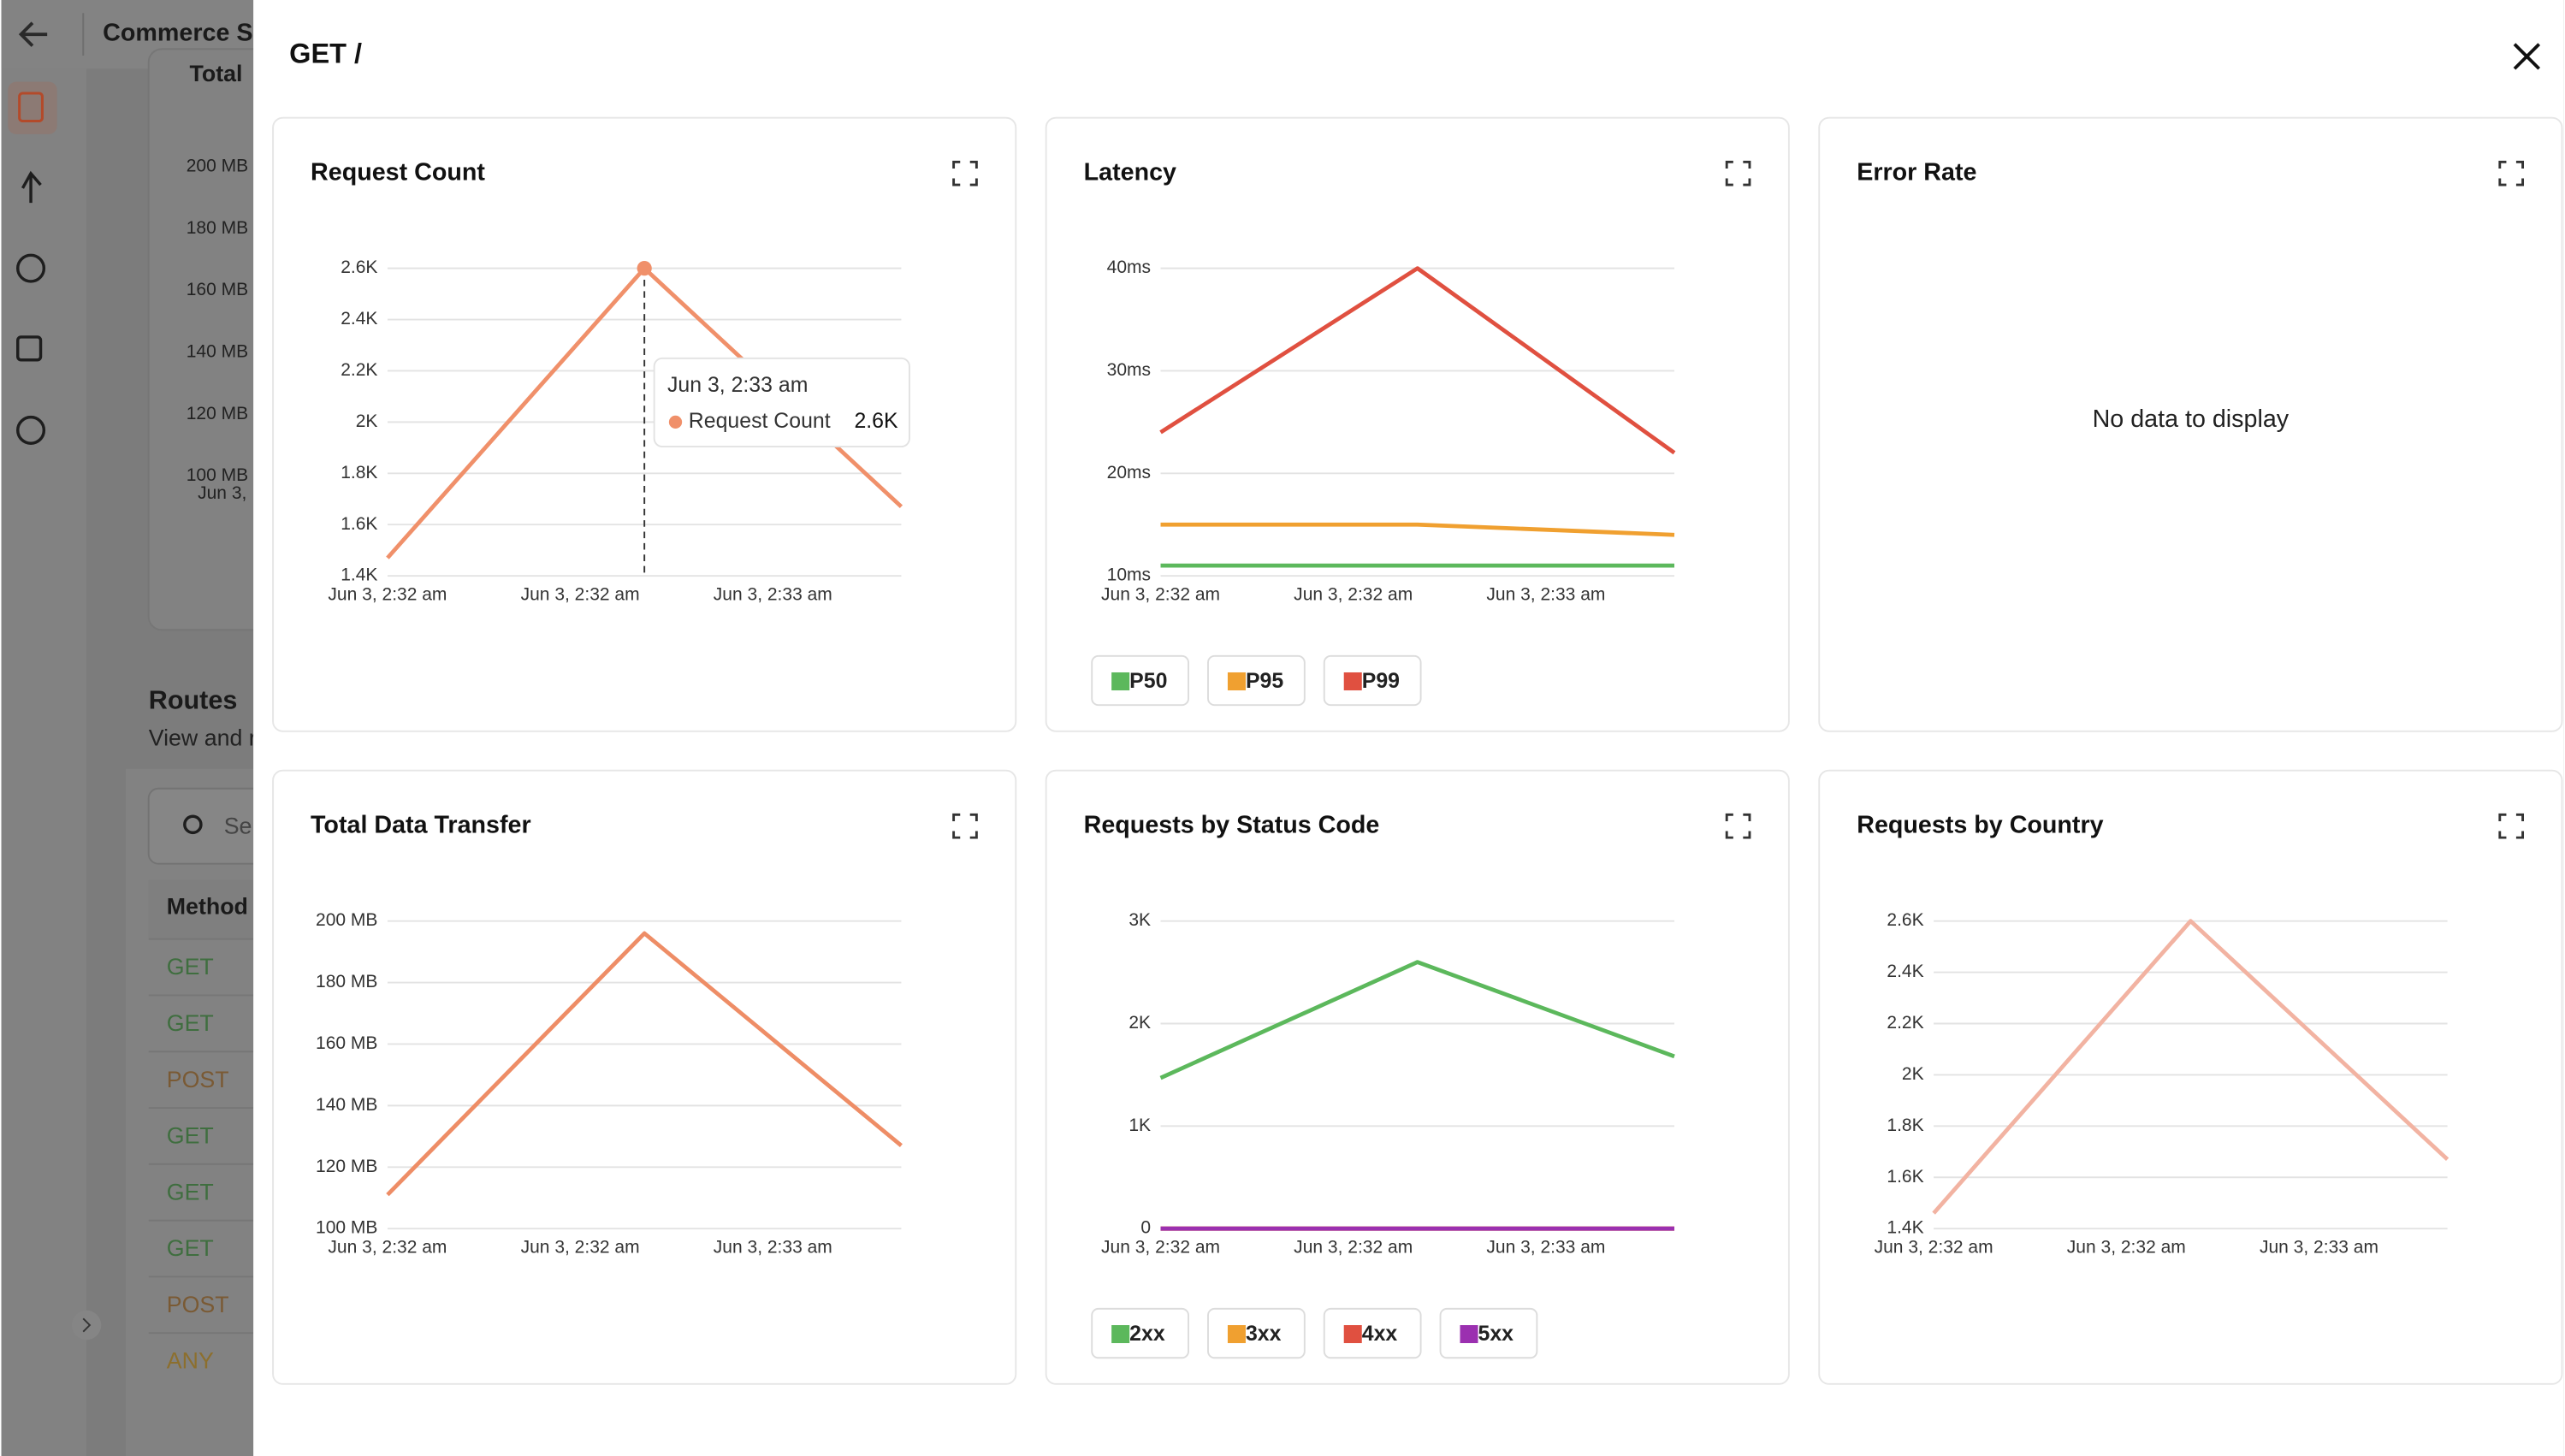  Describe the element at coordinates (217, 413) in the screenshot. I see `bg-y-tick: 120 MB` at that location.